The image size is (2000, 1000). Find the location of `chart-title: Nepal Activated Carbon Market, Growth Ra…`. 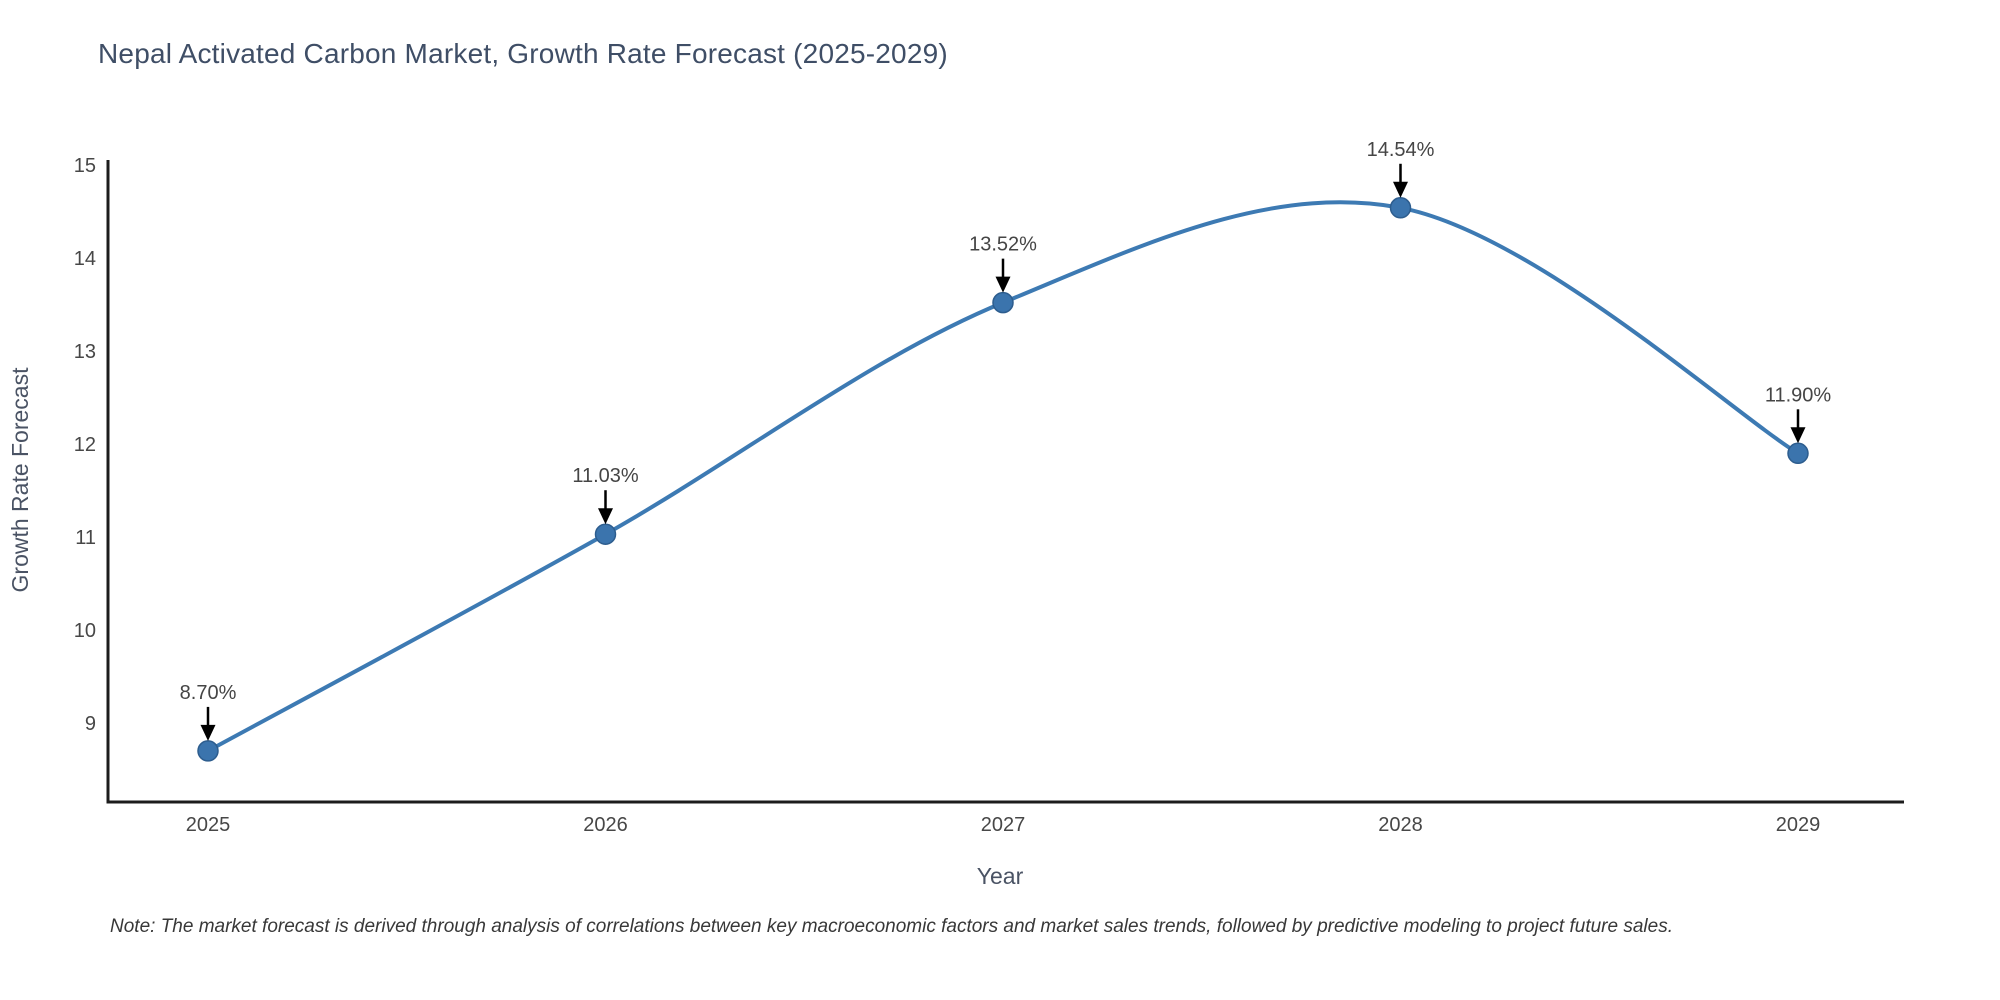

chart-title: Nepal Activated Carbon Market, Growth Ra… is located at coordinates (523, 53).